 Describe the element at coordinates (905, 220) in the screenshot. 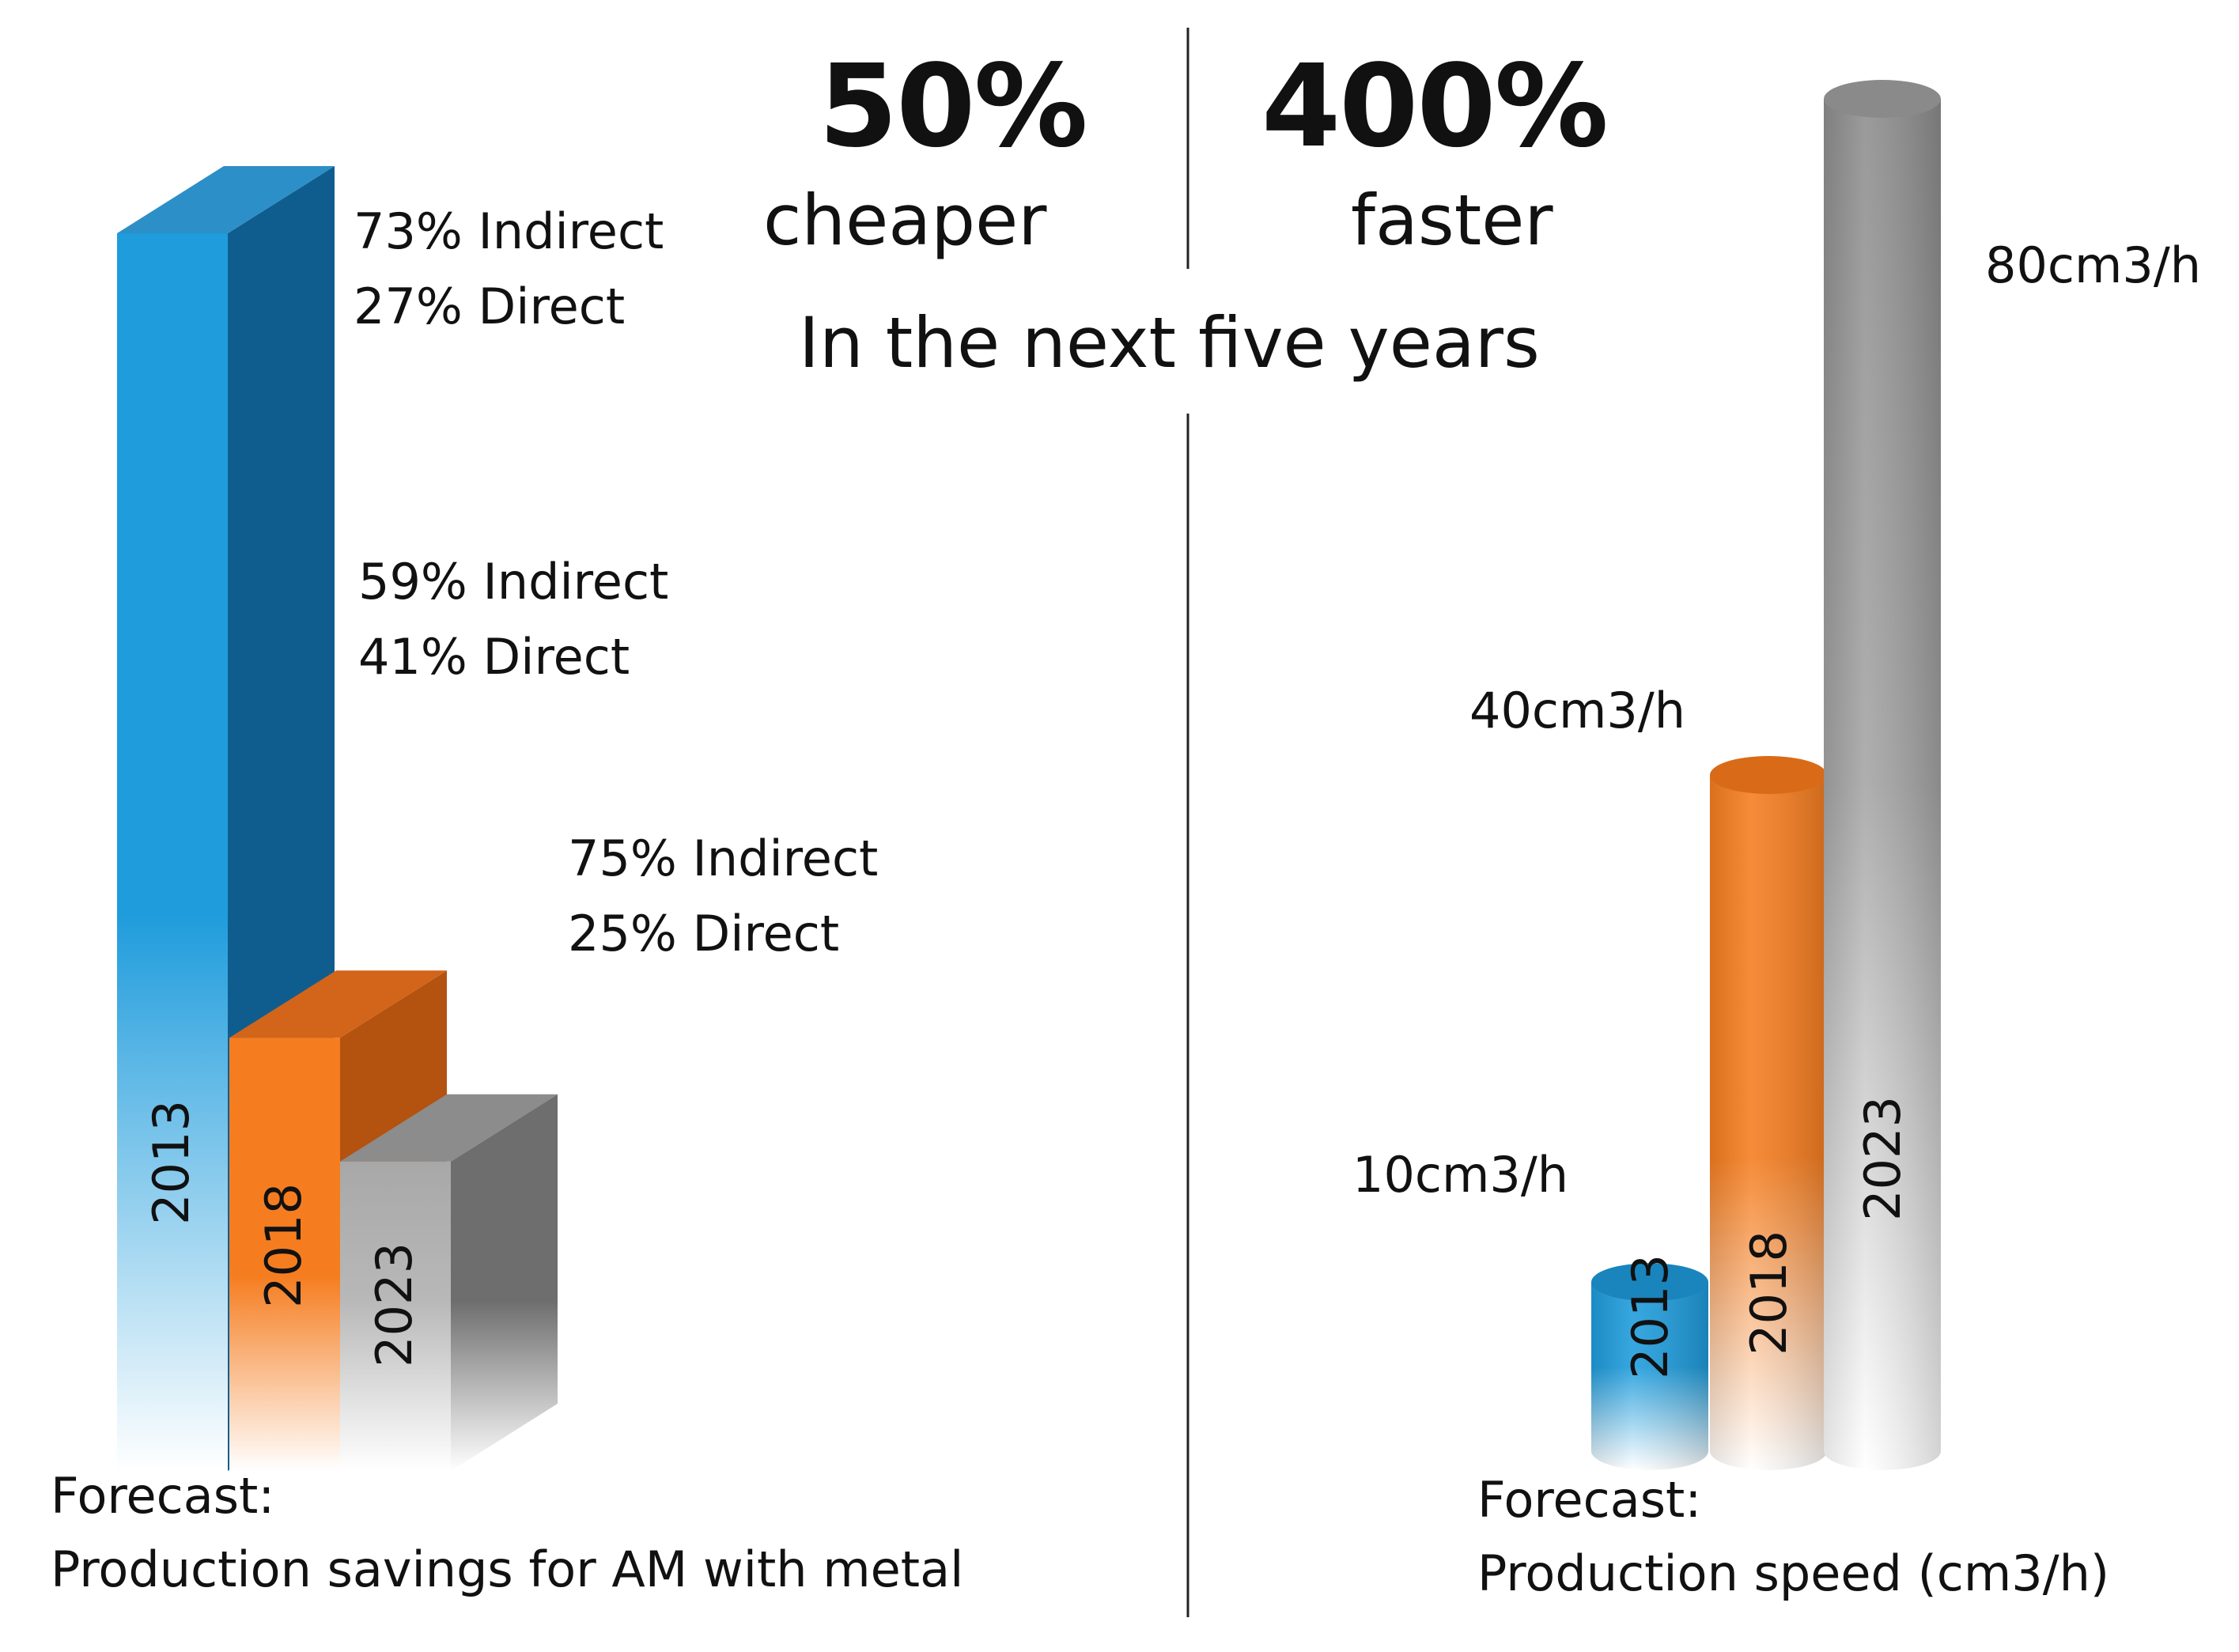

I see `headline-left-caption: cheaper` at that location.